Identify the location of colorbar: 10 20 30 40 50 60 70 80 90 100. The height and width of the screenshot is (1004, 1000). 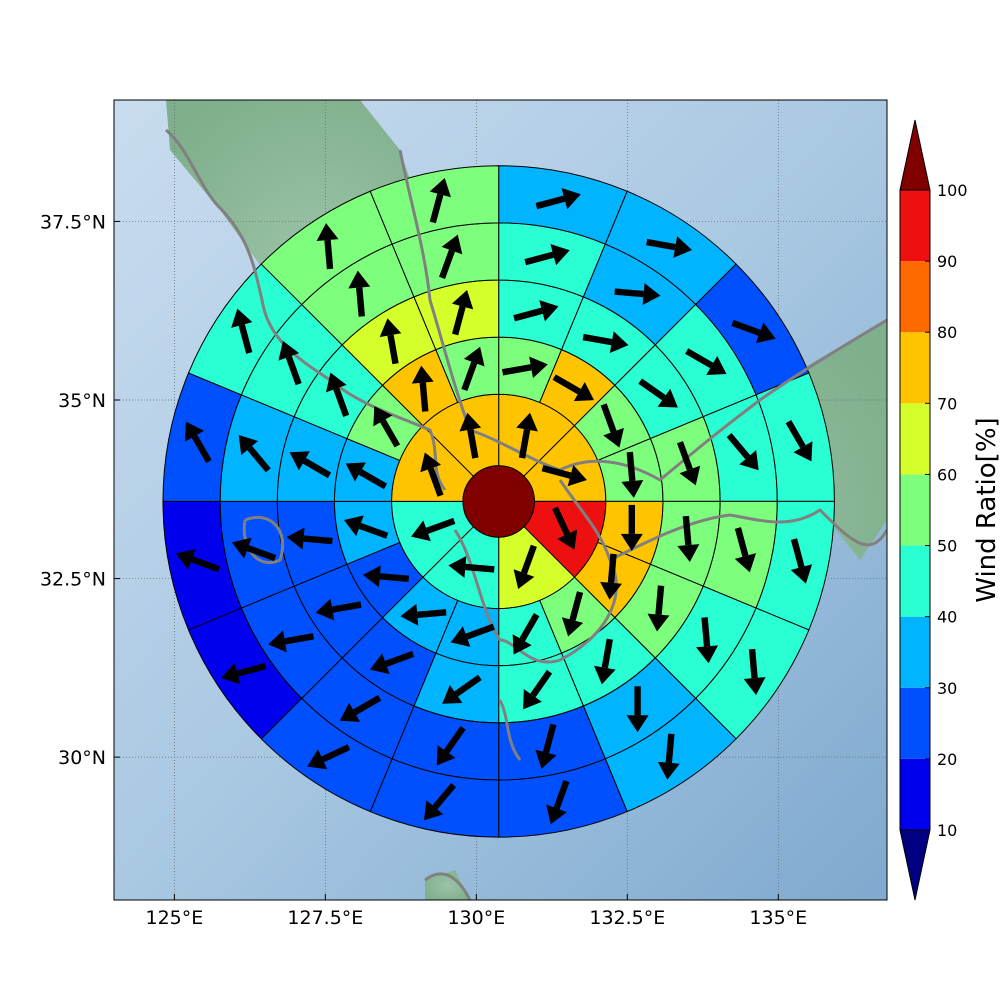
(933, 510).